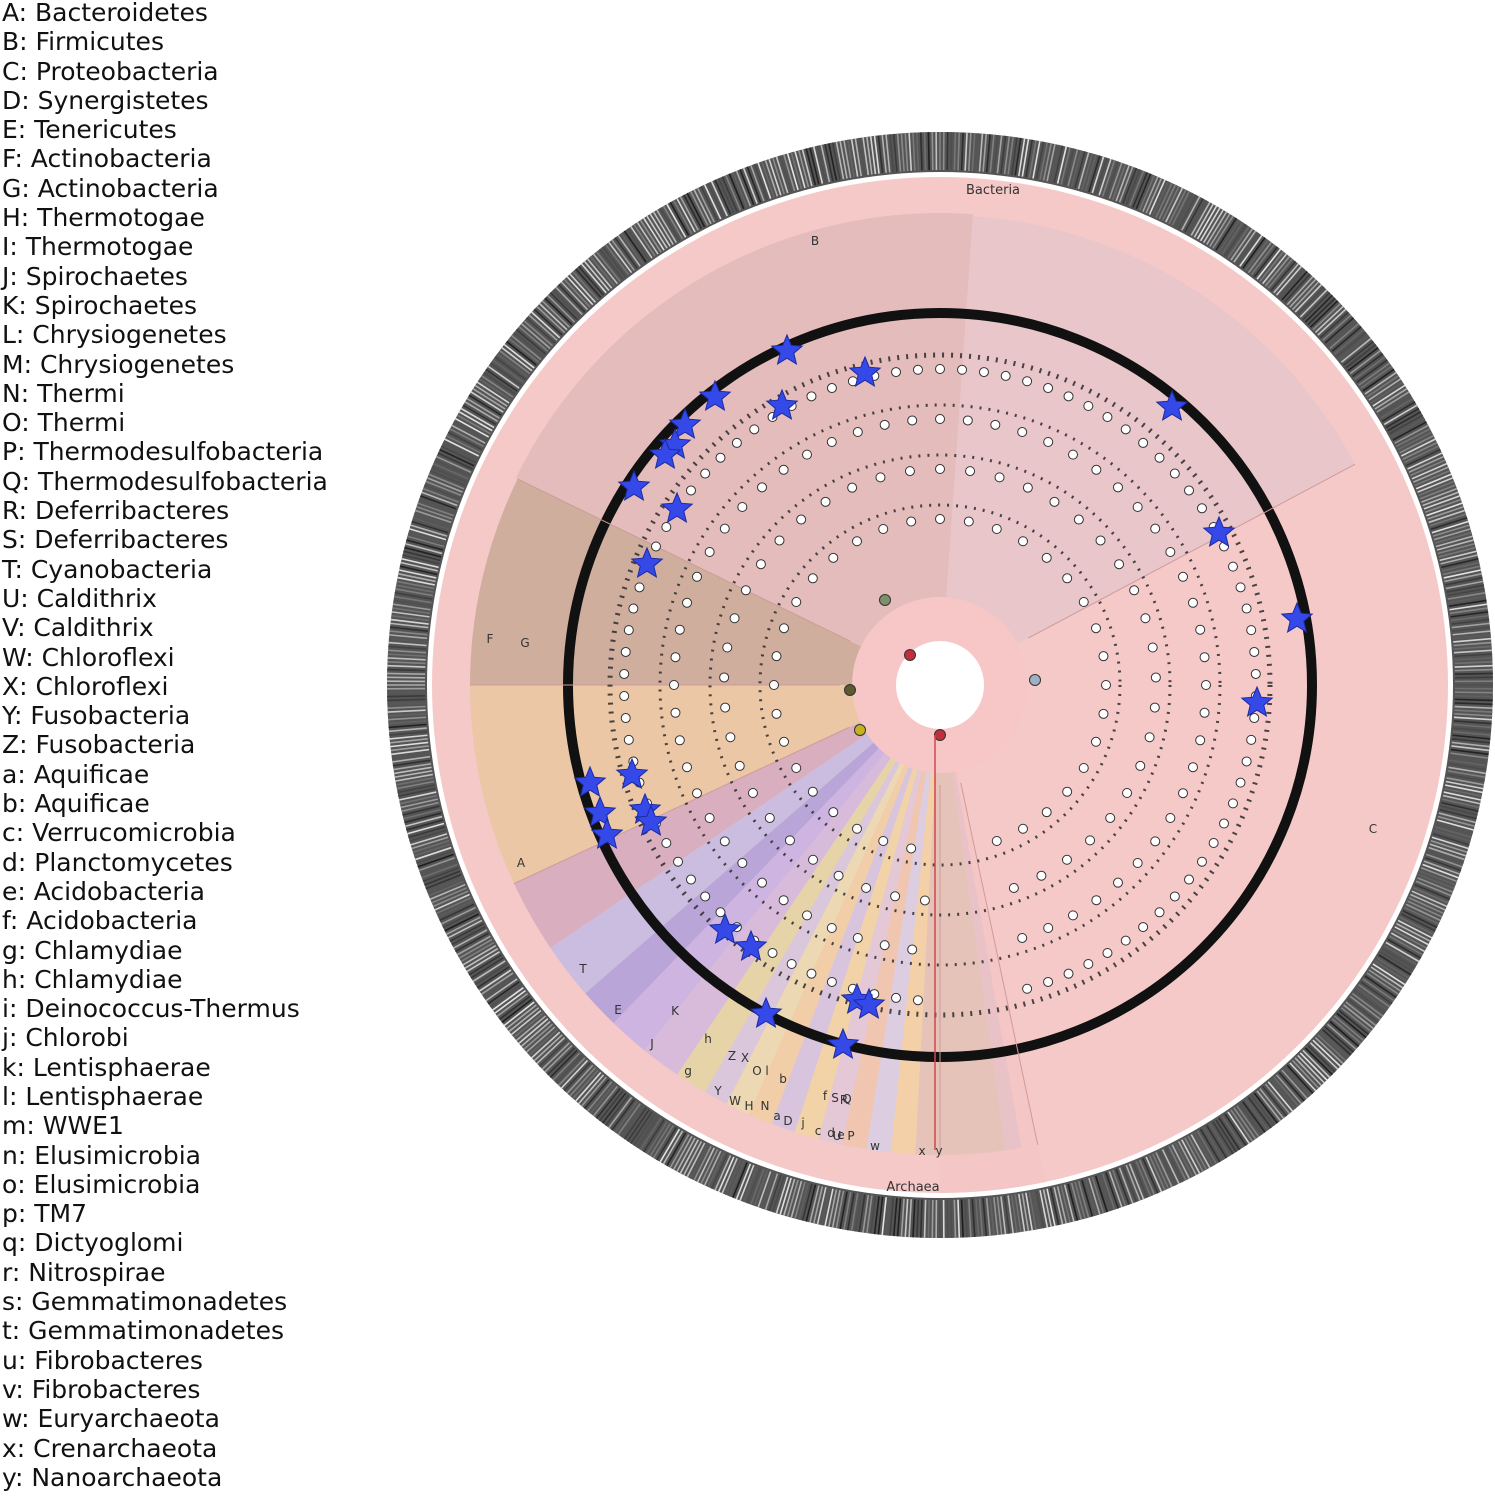 This screenshot has height=1500, width=1495. I want to click on clade-label: x, so click(921, 1151).